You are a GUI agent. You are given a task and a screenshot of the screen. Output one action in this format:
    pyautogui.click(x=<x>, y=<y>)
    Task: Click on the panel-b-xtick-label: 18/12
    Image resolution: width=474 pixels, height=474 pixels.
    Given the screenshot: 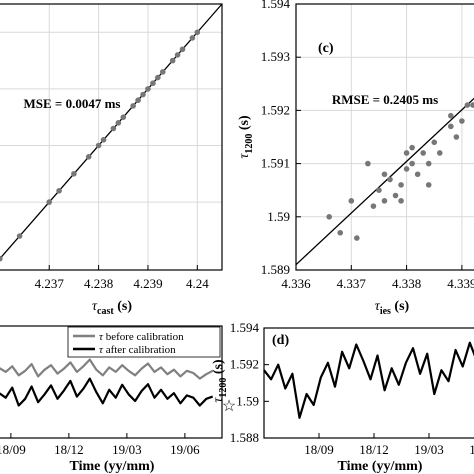 What is the action you would take?
    pyautogui.click(x=69, y=449)
    